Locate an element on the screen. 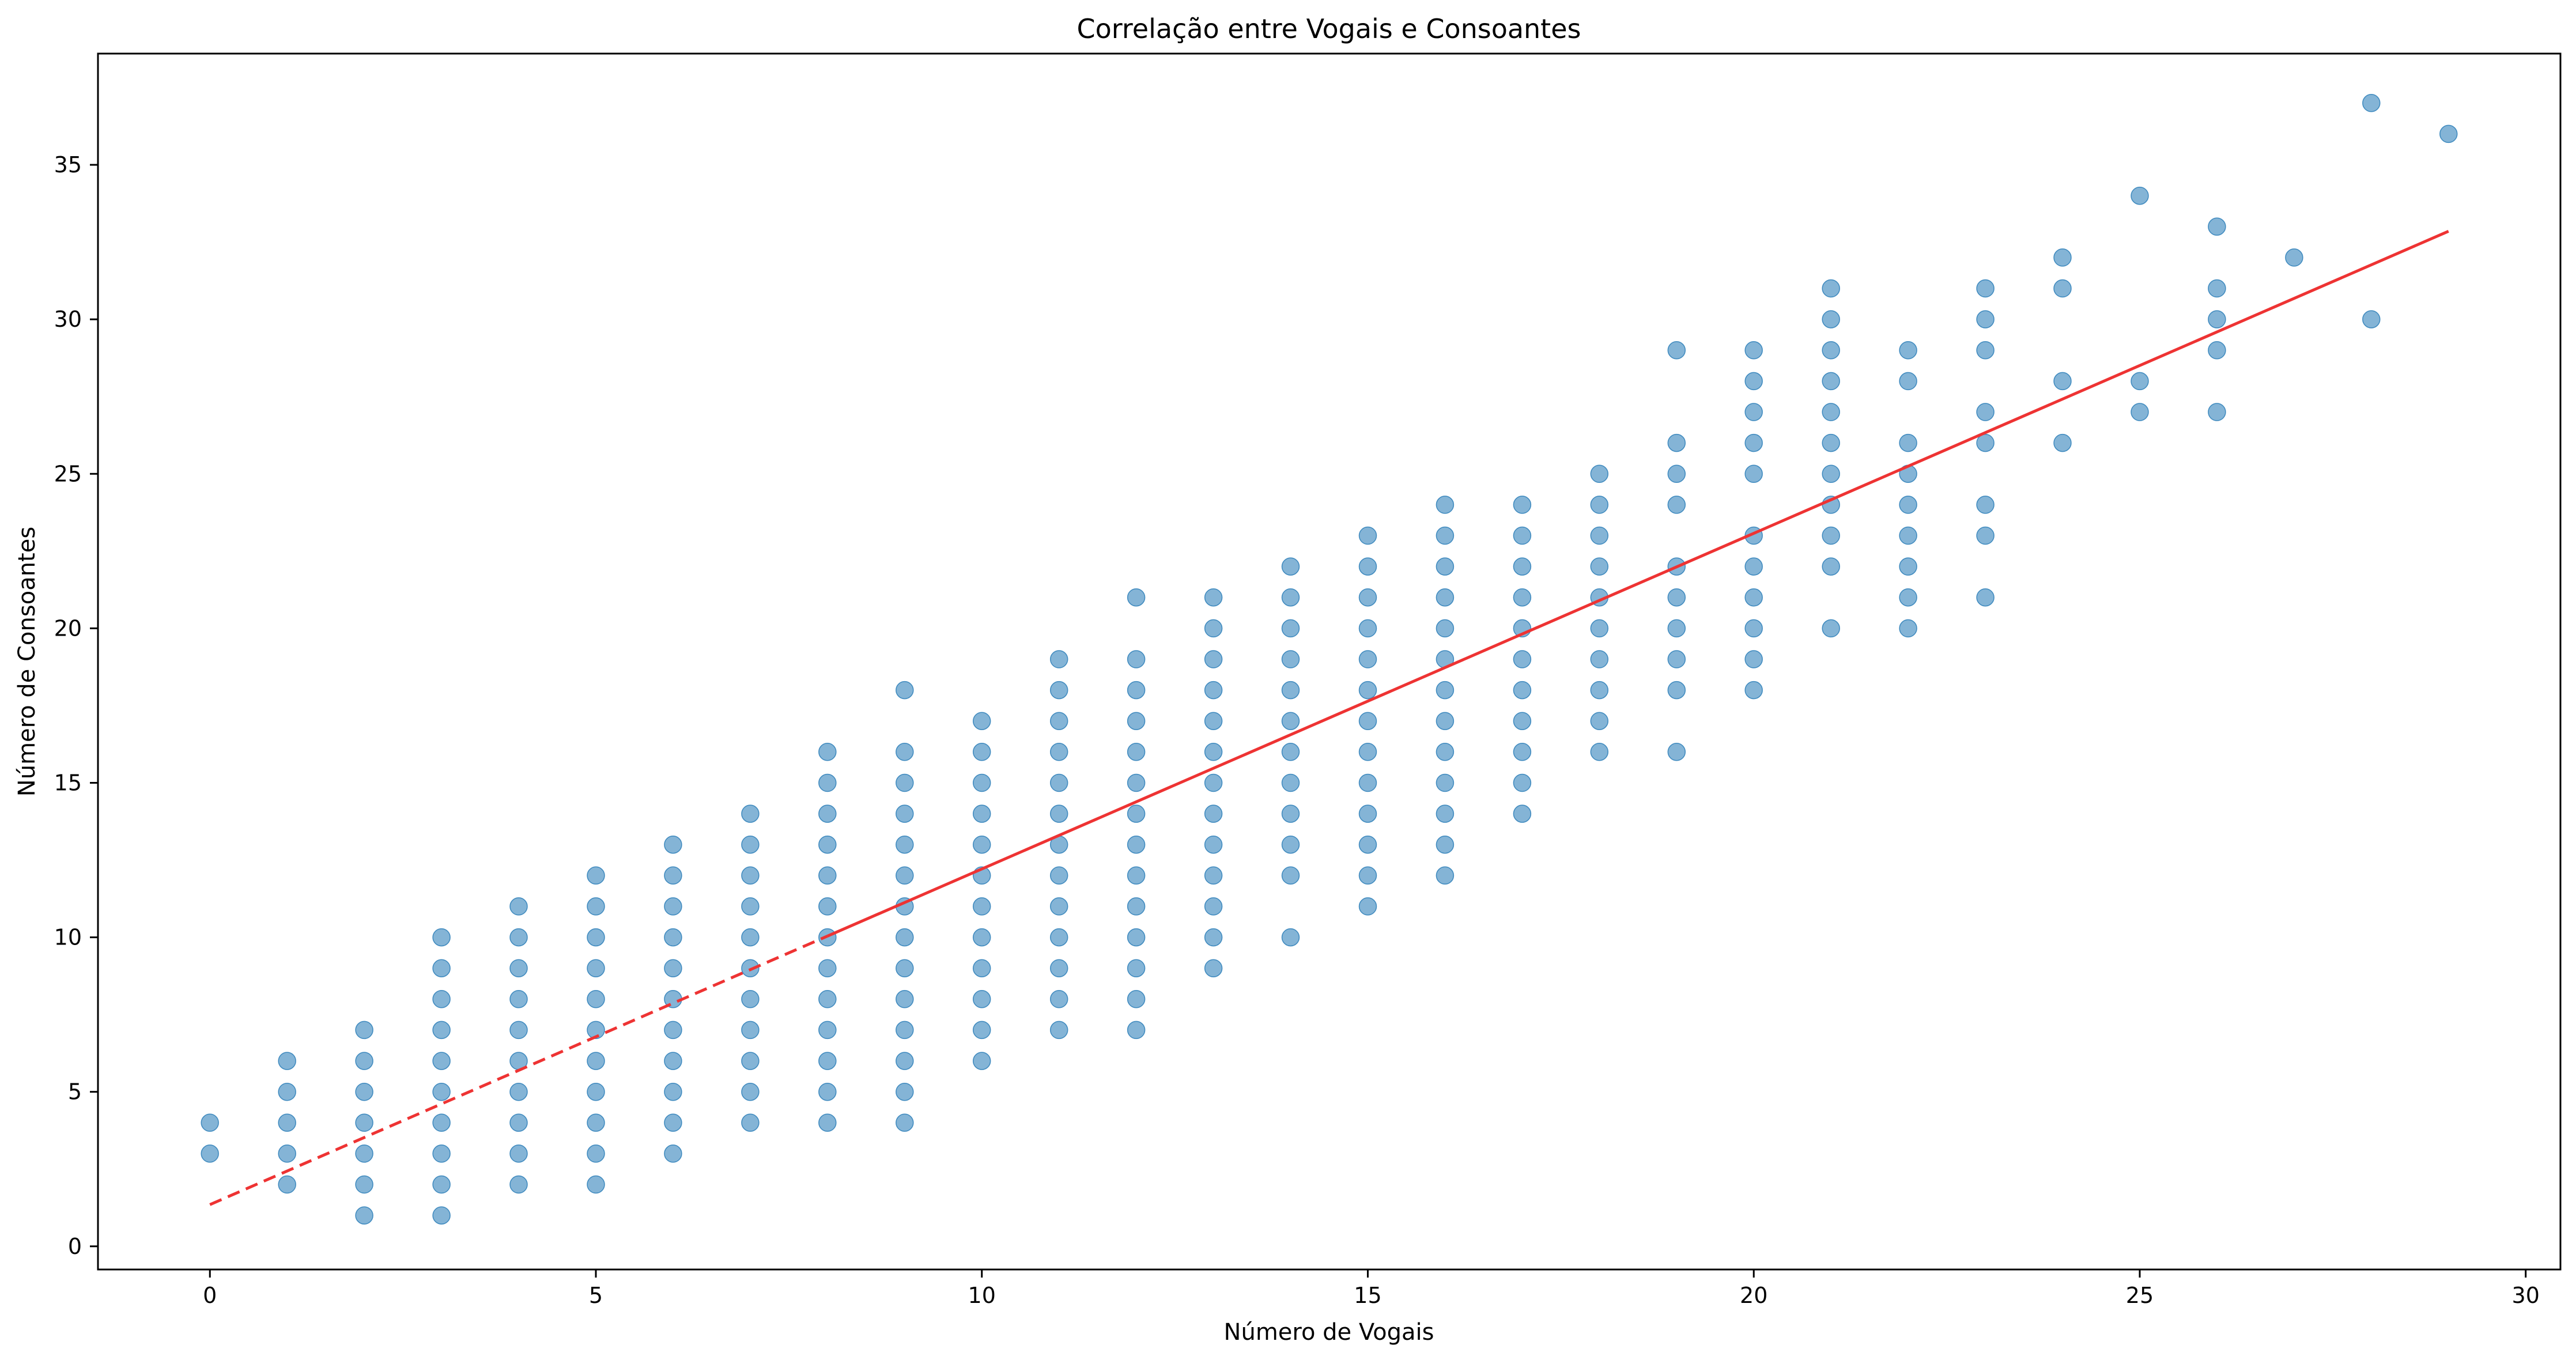  x-tick-label: 0 is located at coordinates (210, 1295).